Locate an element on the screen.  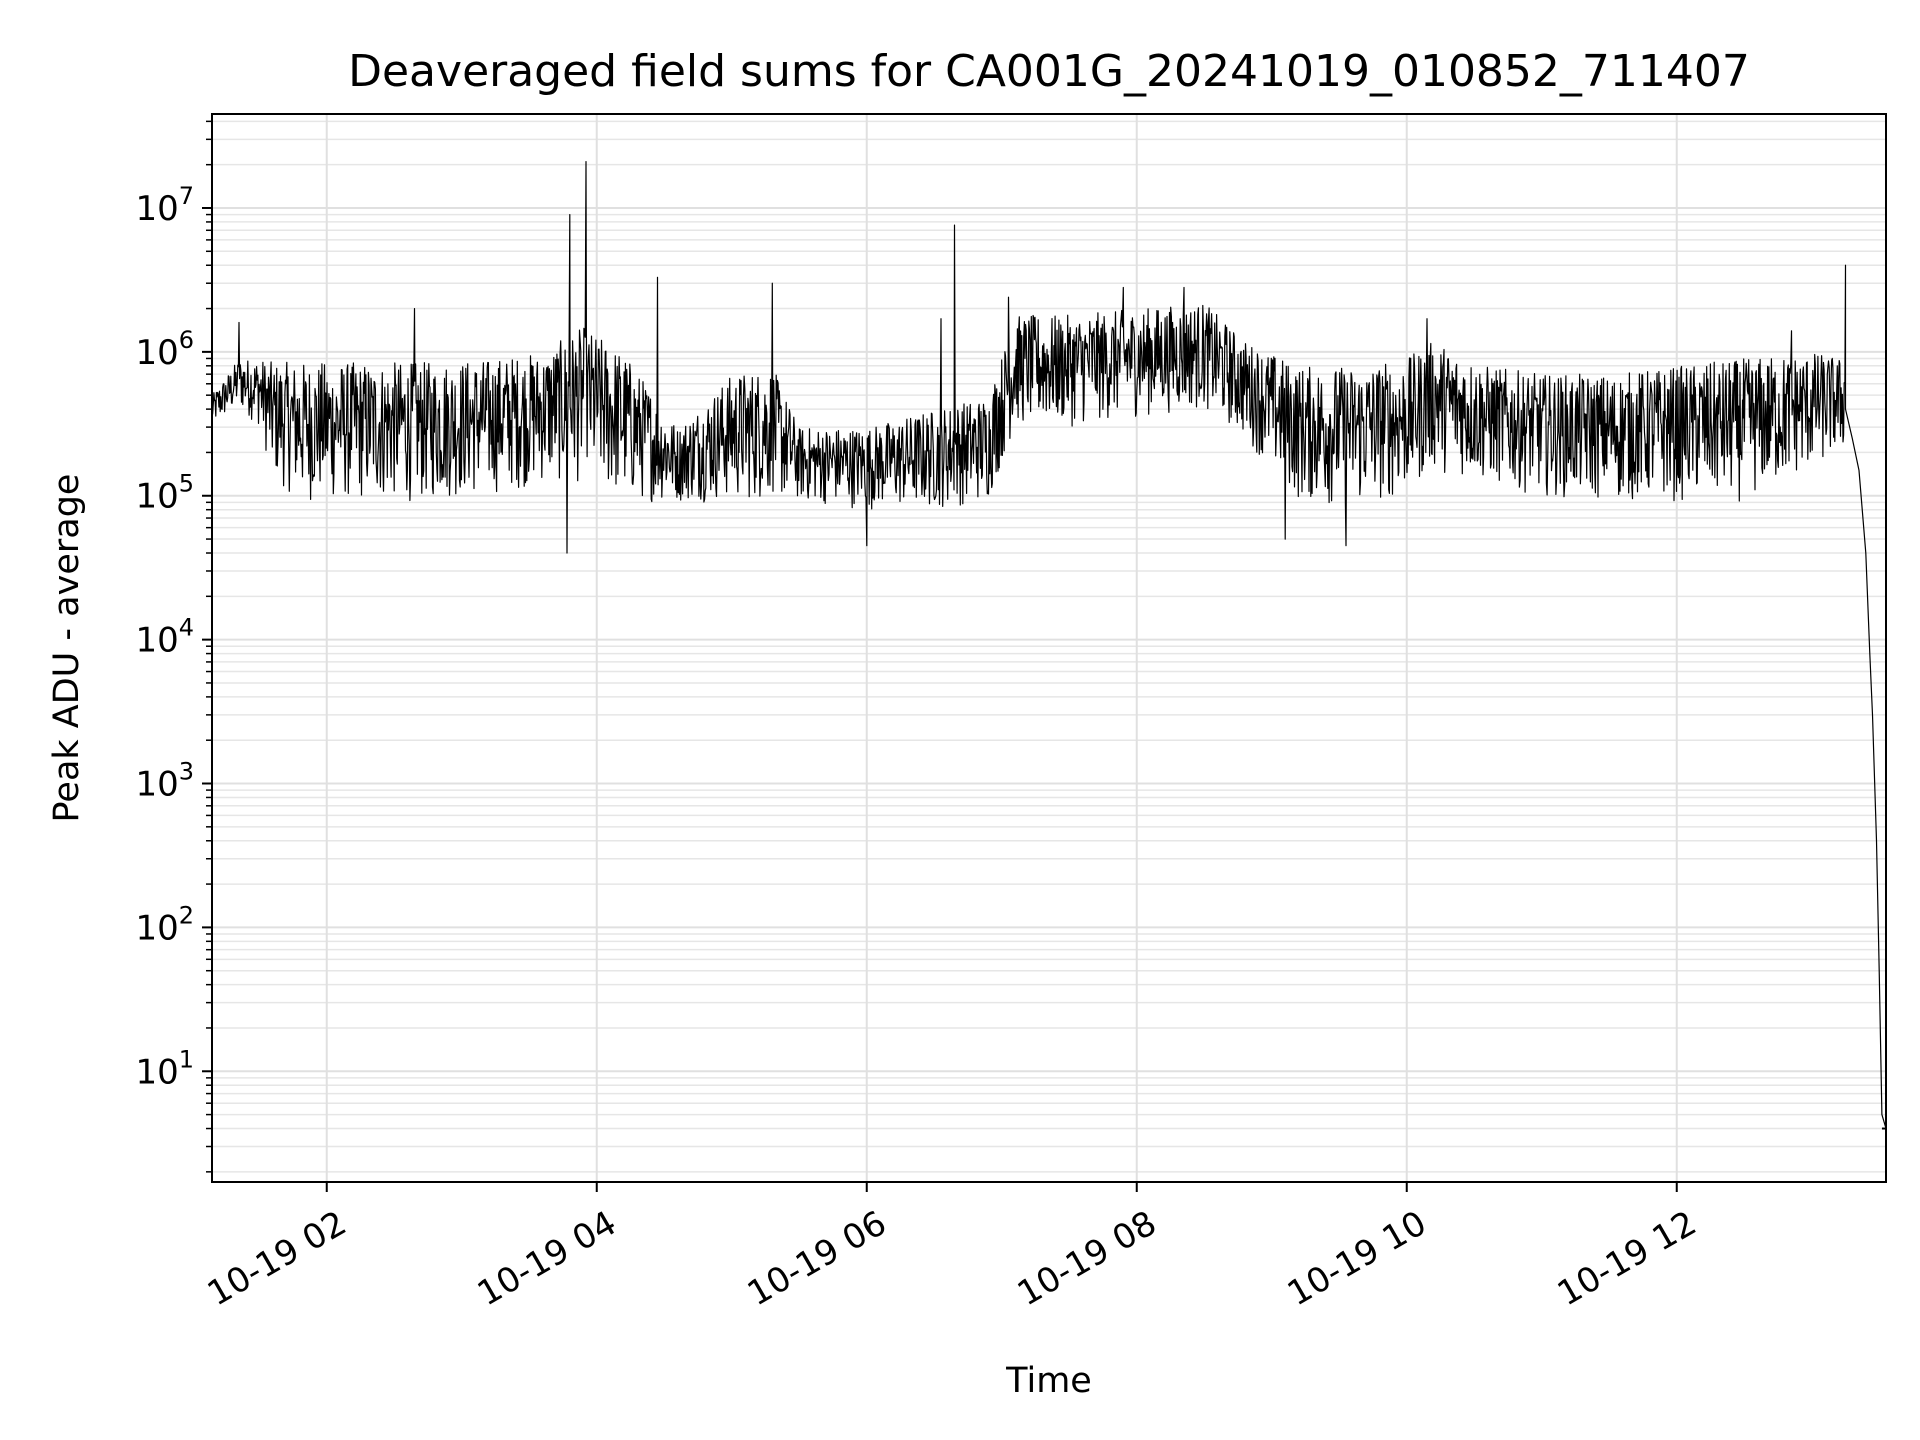
x-tick-label: 10-19 12 is located at coordinates (1627, 1258).